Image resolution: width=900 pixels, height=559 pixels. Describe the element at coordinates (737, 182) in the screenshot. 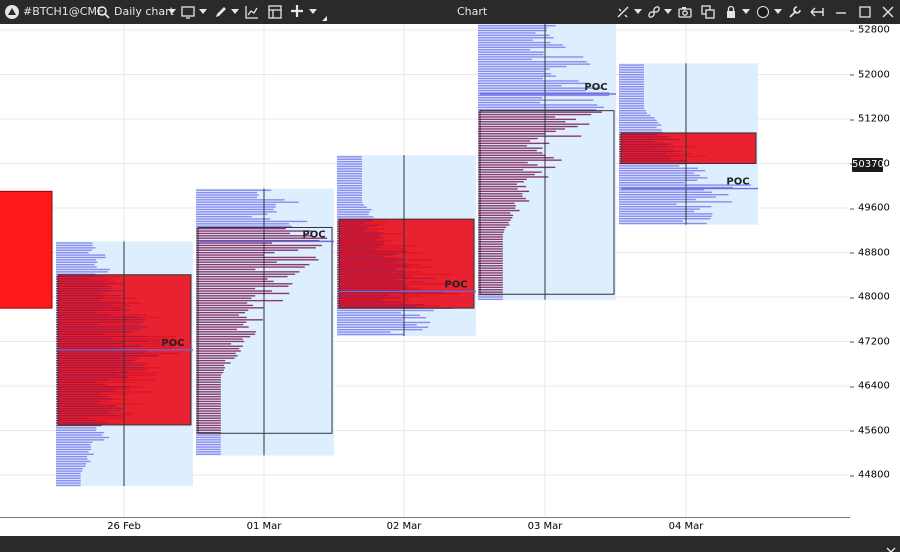

I see `poc-label: POC` at that location.